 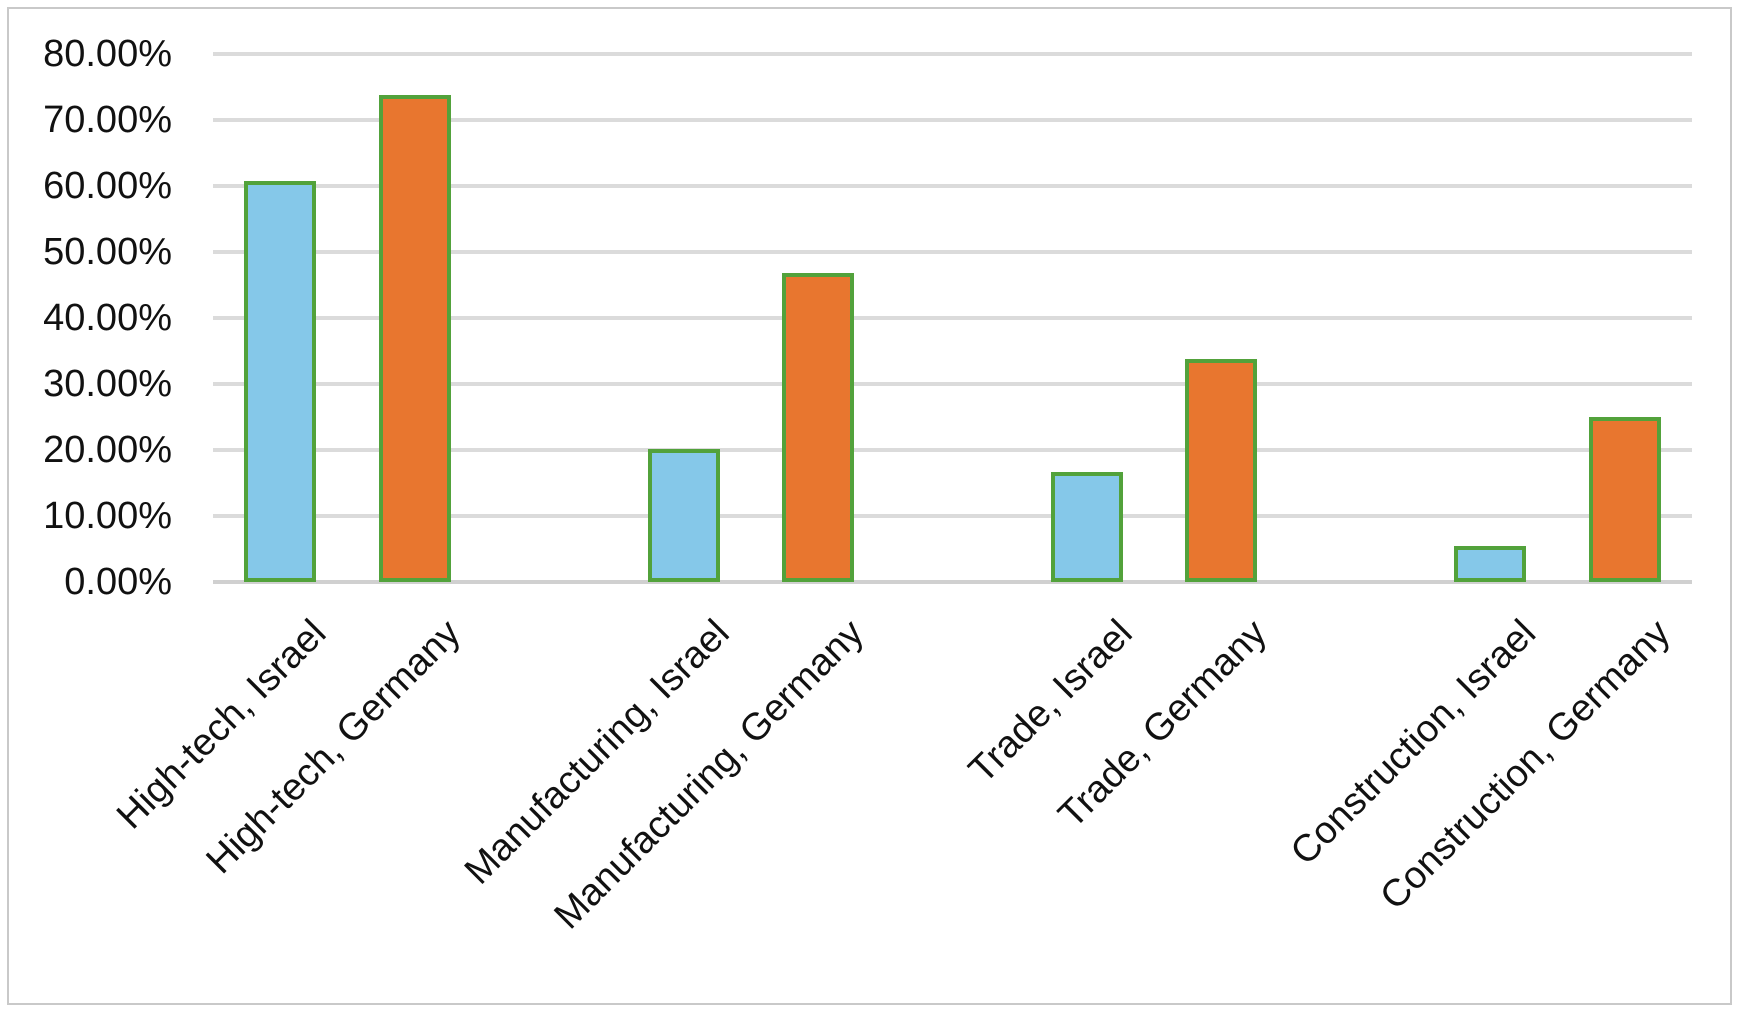 I want to click on y-tick-label-20: 20.00%, so click(x=107, y=450).